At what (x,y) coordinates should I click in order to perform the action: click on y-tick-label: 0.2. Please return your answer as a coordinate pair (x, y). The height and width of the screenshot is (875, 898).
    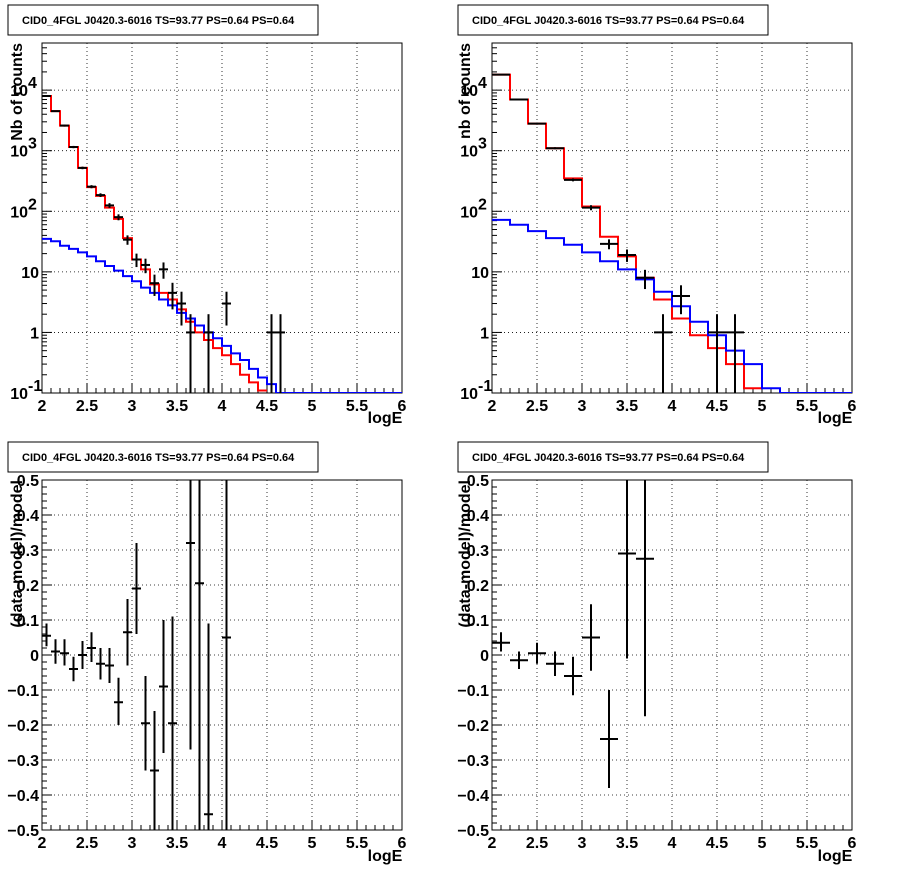
    Looking at the image, I should click on (28, 586).